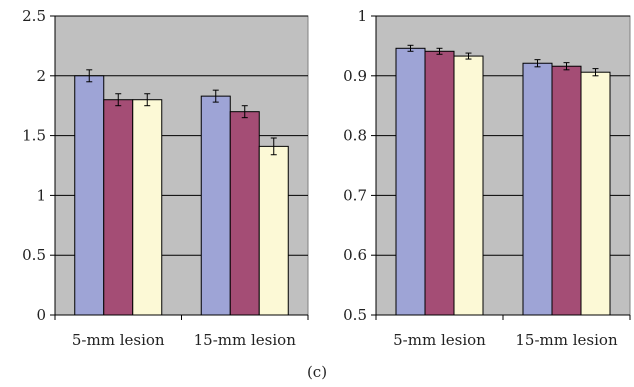 This screenshot has height=387, width=634. Describe the element at coordinates (355, 76) in the screenshot. I see `y-tick-label: 0.9` at that location.